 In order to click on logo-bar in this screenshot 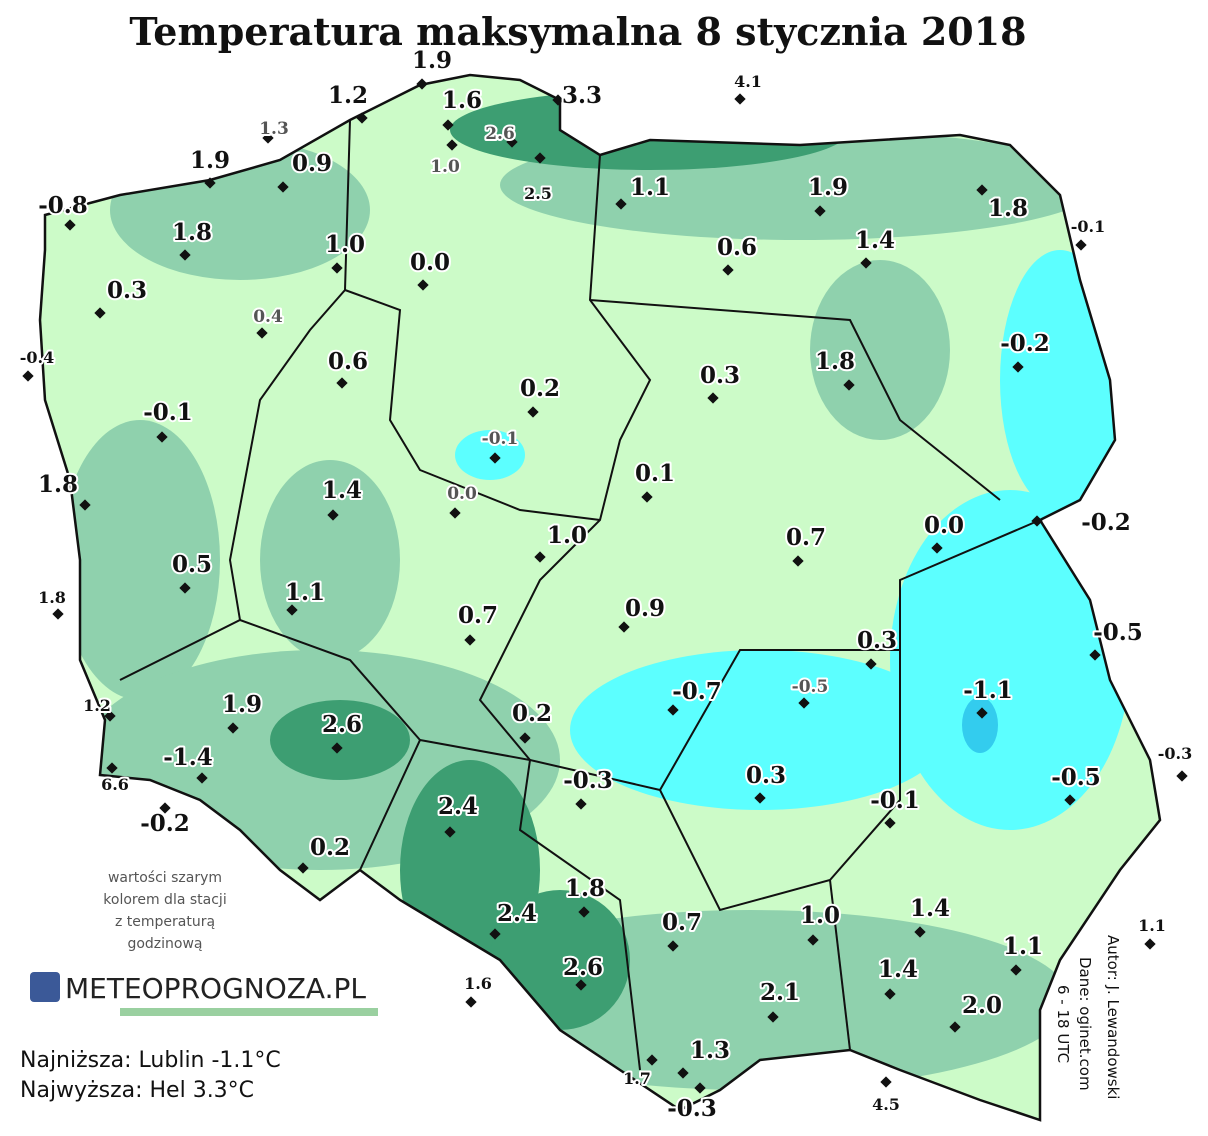, I will do `click(249, 1012)`.